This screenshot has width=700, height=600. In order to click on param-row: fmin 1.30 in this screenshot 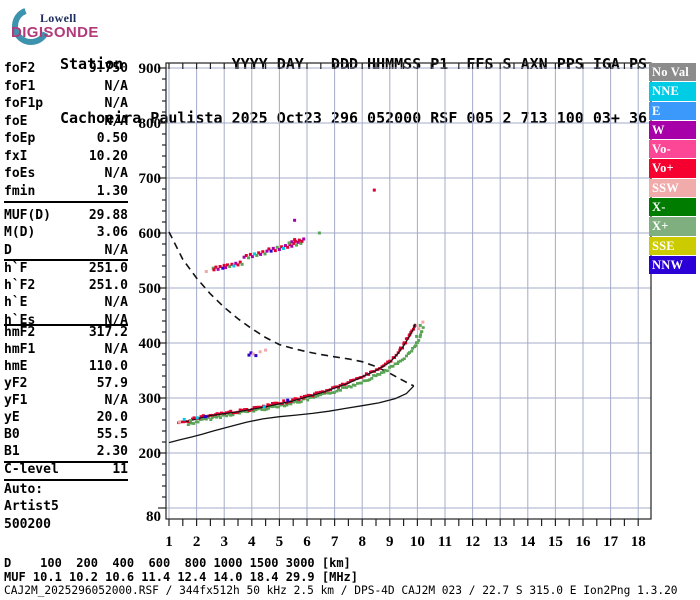, I will do `click(66, 192)`.